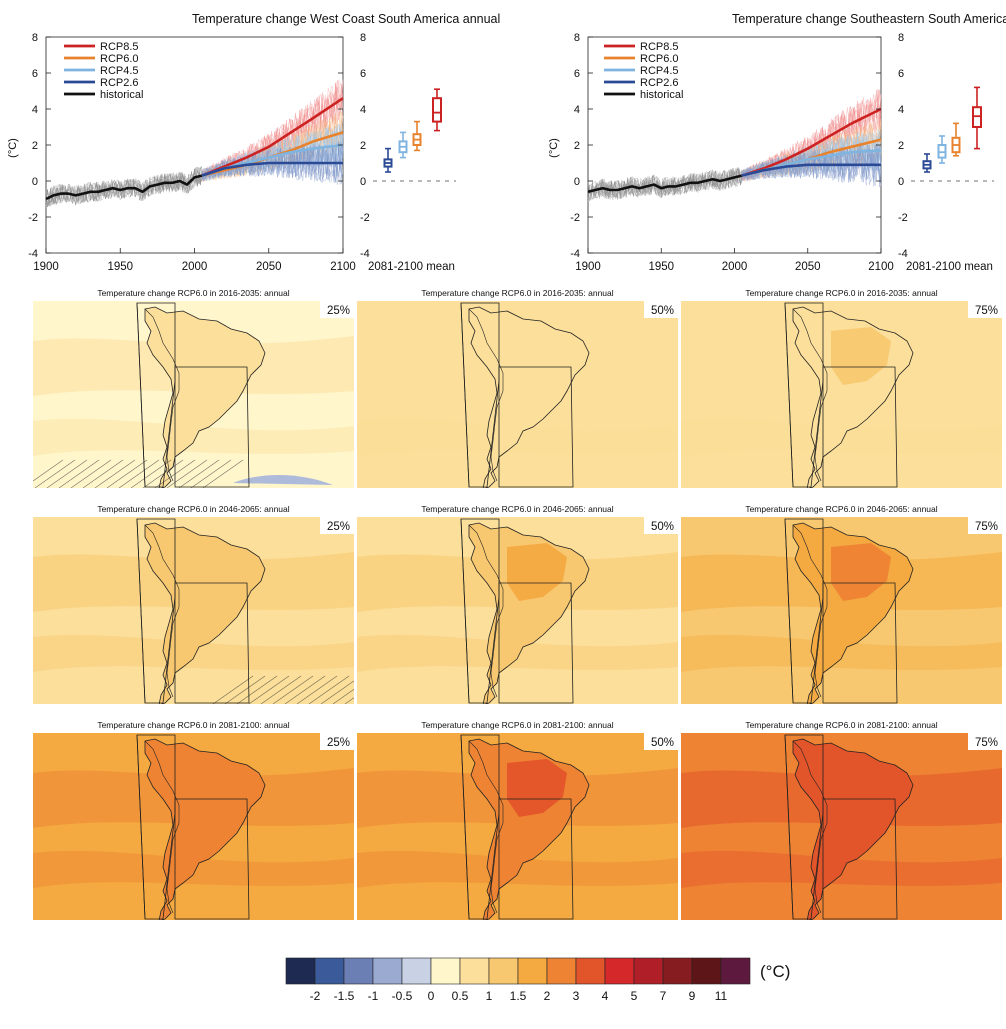 The image size is (1006, 1029). I want to click on colorbar: -2 -1.5 -1 -0.5 0 0.5 1 1.5 2 3 4 5 7 9 11 (°C), so click(537, 980).